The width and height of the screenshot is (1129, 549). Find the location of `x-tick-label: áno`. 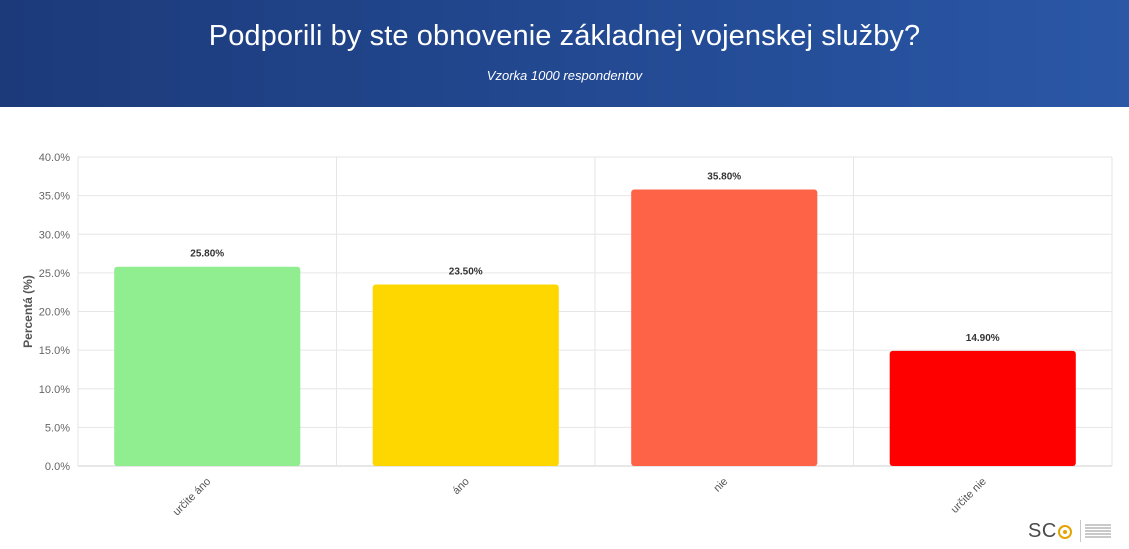

x-tick-label: áno is located at coordinates (460, 486).